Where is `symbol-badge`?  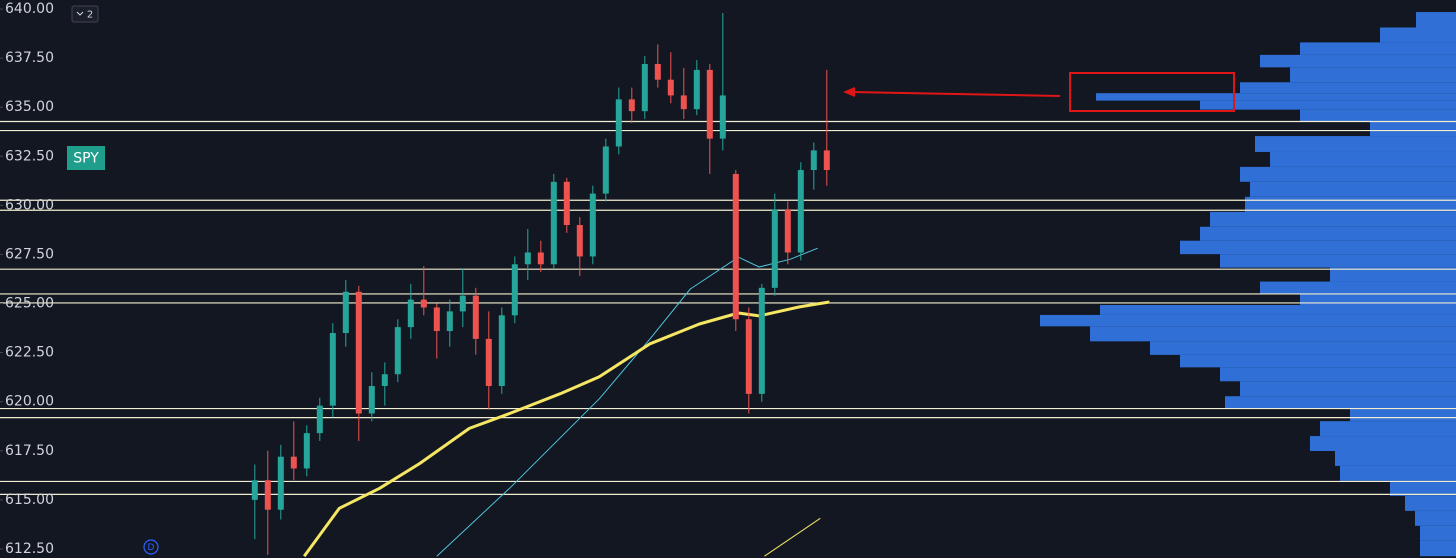
symbol-badge is located at coordinates (86, 158).